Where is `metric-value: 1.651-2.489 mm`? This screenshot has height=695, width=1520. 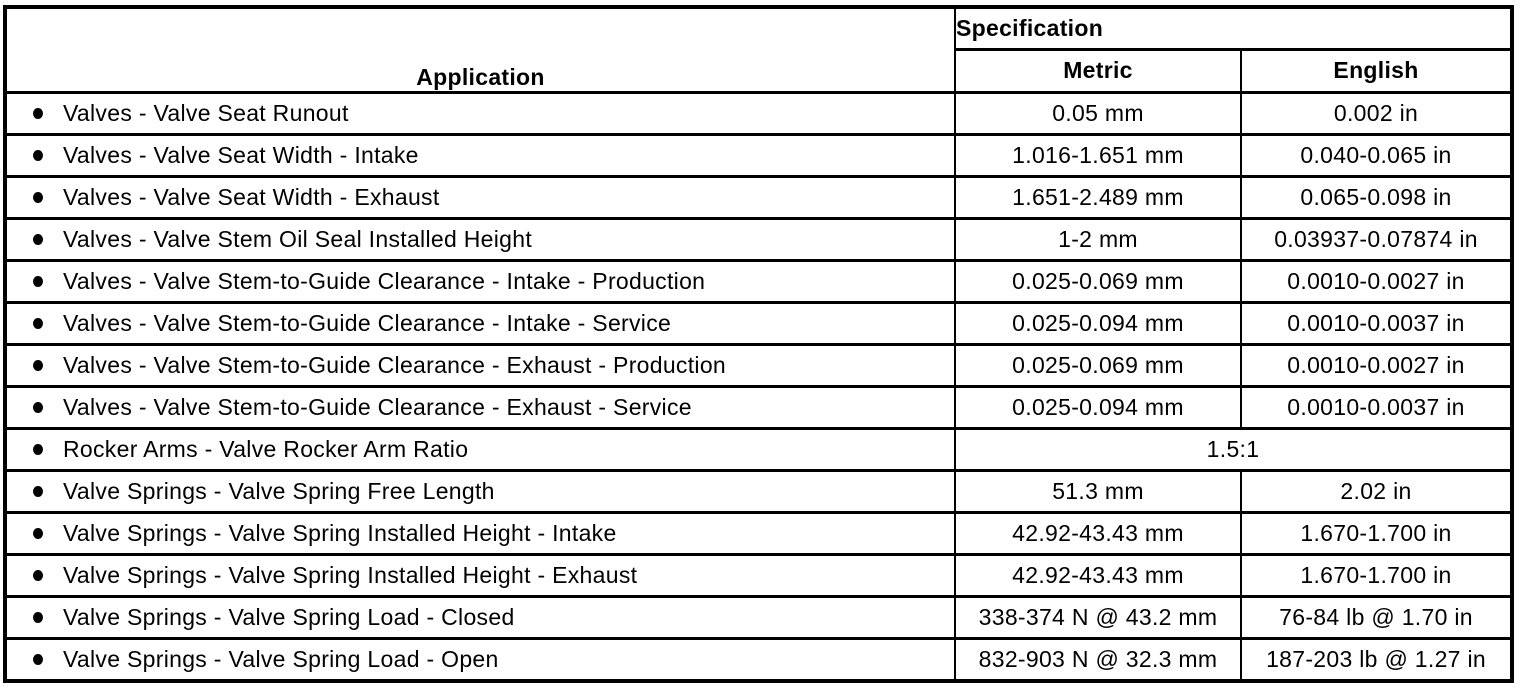 metric-value: 1.651-2.489 mm is located at coordinates (1098, 197).